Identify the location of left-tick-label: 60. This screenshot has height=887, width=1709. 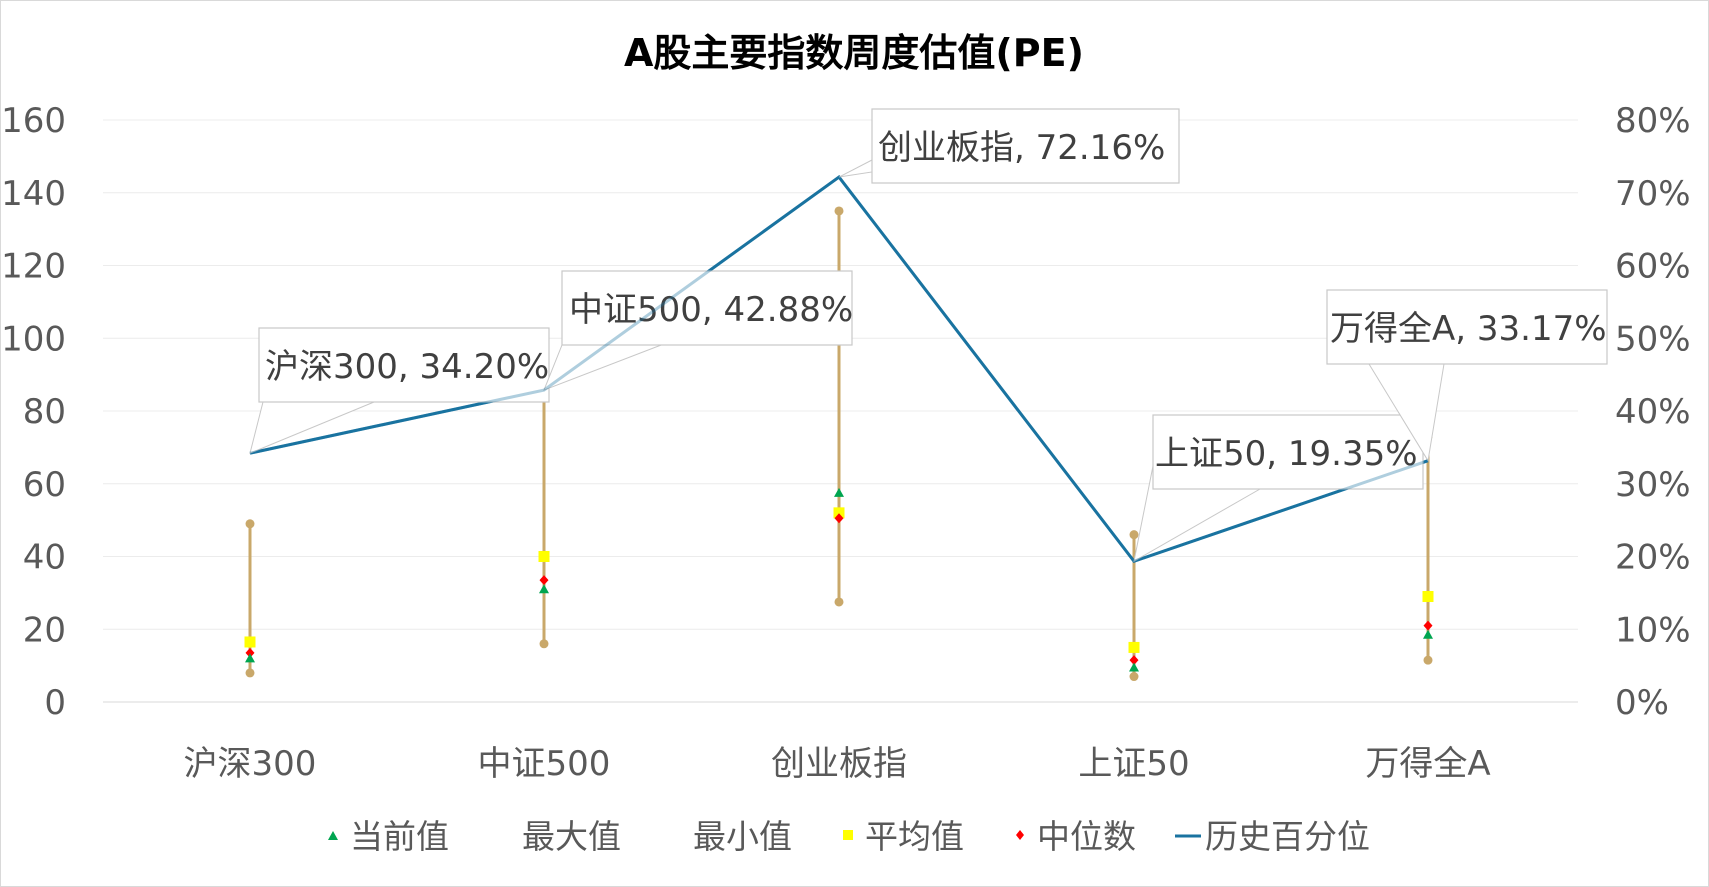
(44, 485).